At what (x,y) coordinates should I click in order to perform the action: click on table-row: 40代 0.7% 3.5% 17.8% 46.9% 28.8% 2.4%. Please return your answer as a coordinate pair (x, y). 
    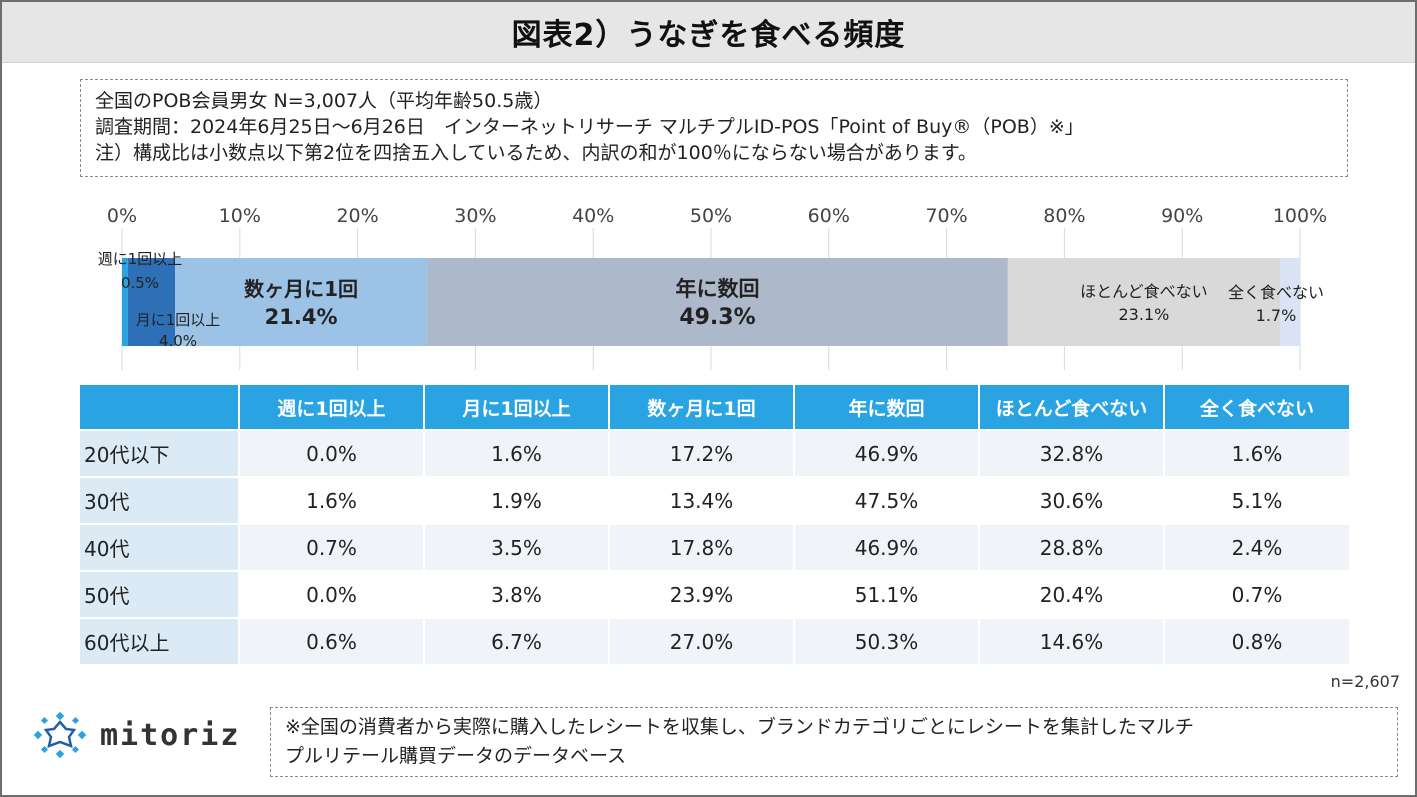
    Looking at the image, I should click on (714, 546).